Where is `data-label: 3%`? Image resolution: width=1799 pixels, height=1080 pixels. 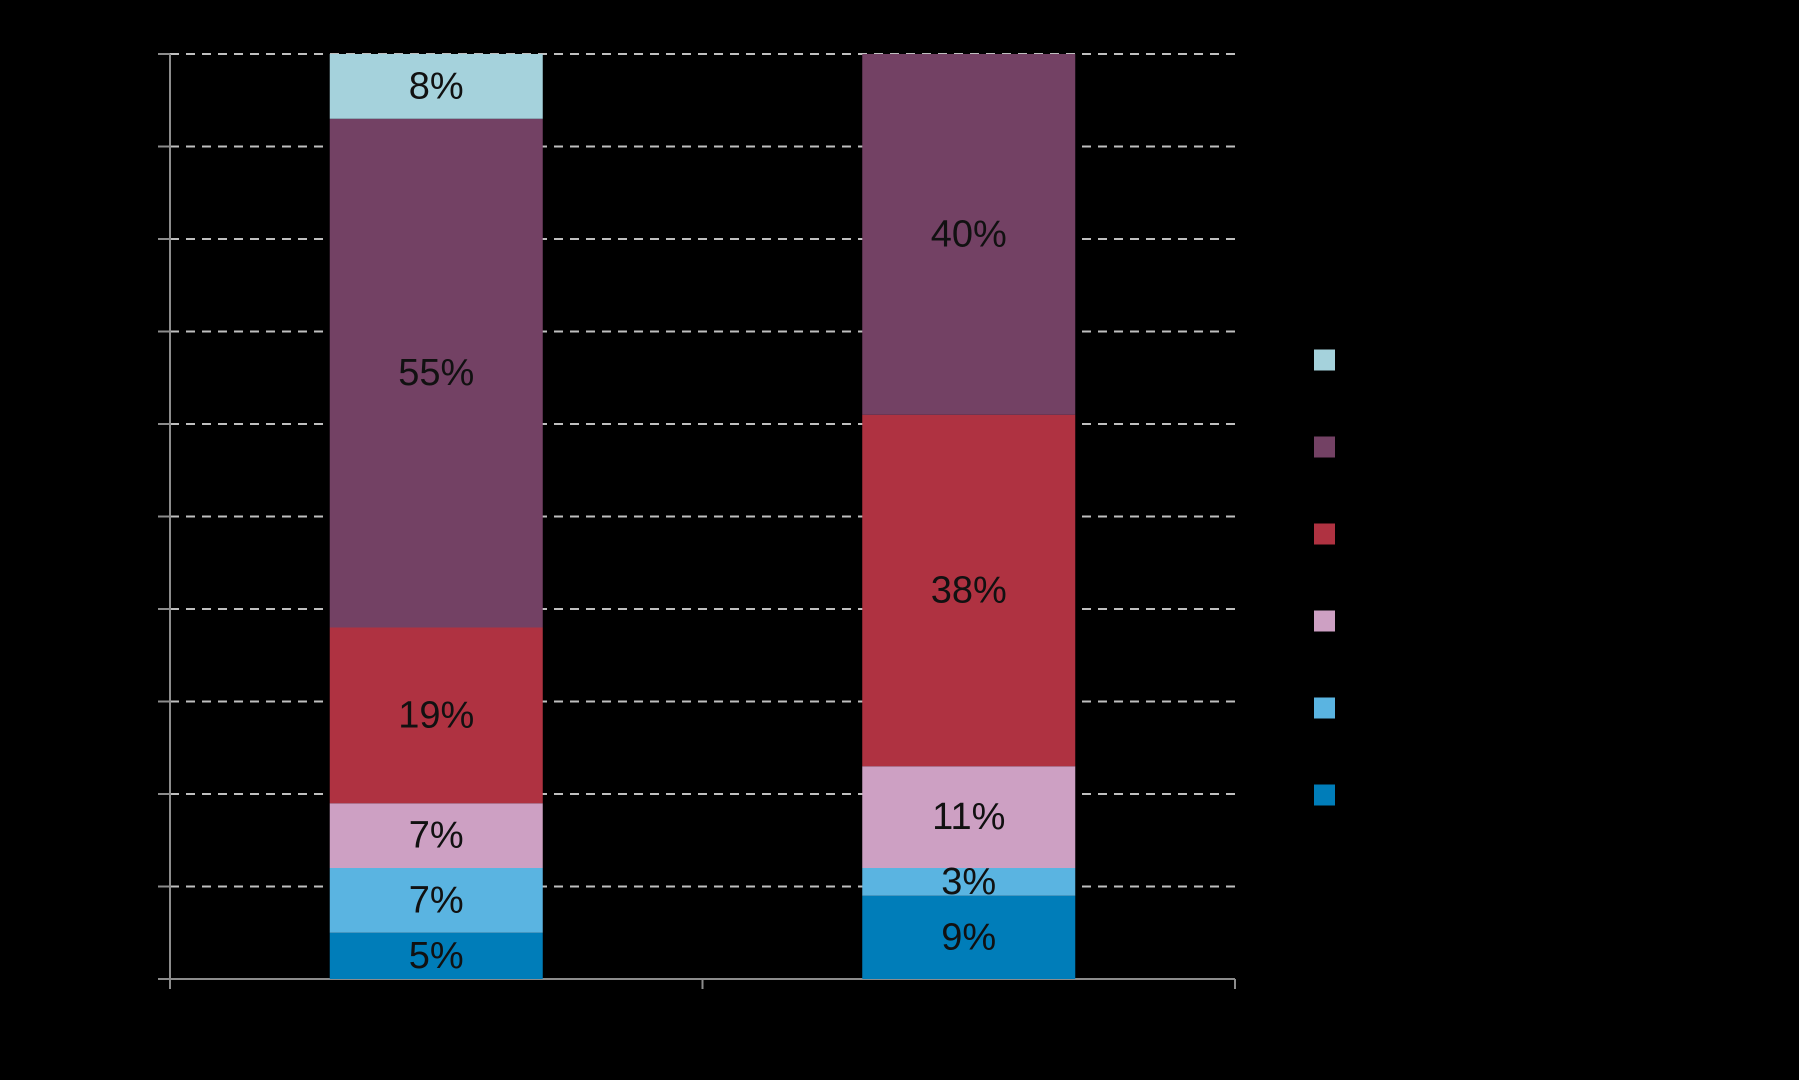 data-label: 3% is located at coordinates (968, 882).